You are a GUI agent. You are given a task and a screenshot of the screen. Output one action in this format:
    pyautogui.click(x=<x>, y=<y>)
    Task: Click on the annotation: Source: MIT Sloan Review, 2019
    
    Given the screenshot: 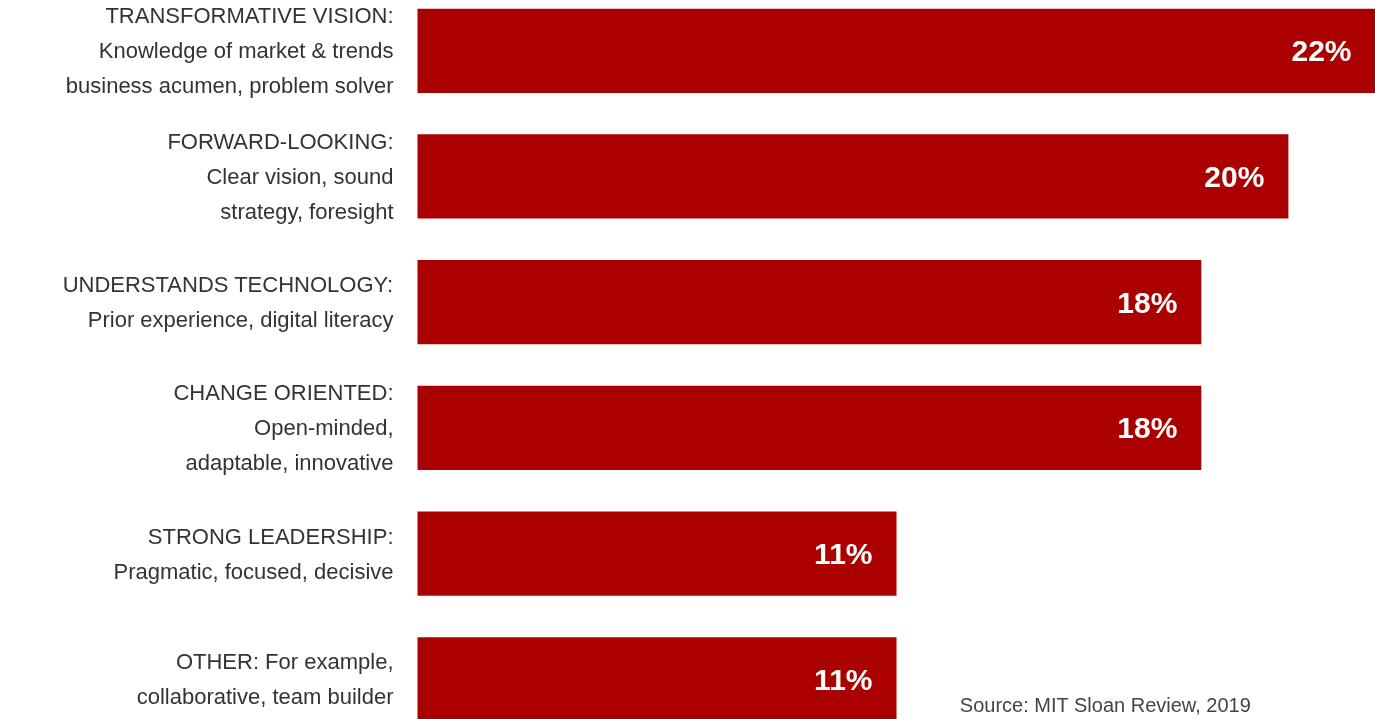 What is the action you would take?
    pyautogui.click(x=1105, y=704)
    